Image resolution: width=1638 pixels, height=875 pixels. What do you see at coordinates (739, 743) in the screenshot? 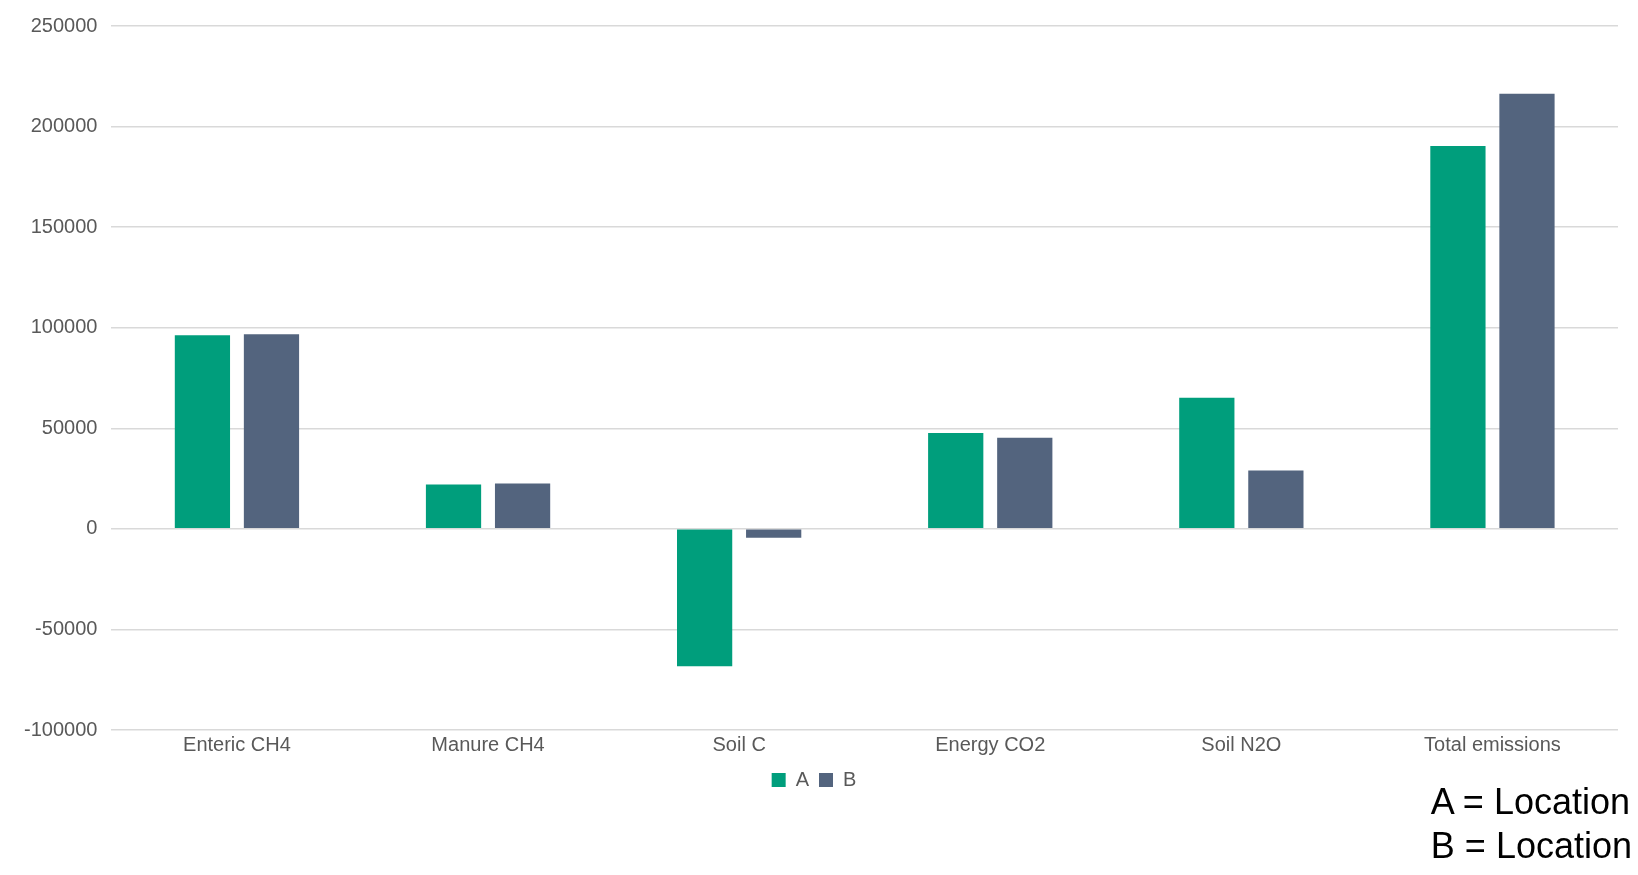
I see `x-tick-label: Soil C` at bounding box center [739, 743].